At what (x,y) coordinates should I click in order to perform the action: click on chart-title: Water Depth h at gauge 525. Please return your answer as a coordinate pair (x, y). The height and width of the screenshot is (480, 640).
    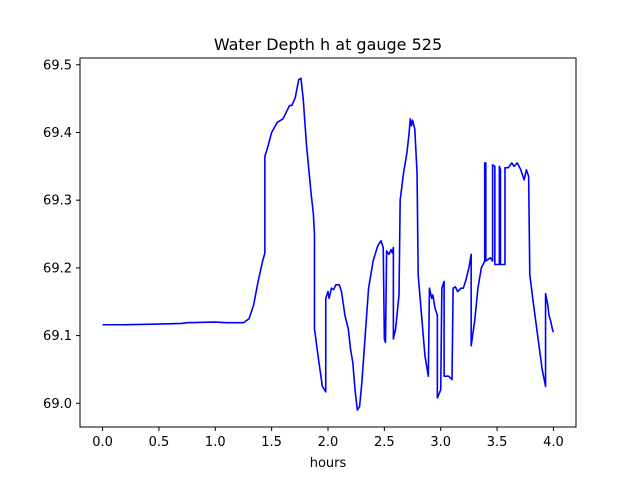
    Looking at the image, I should click on (328, 44).